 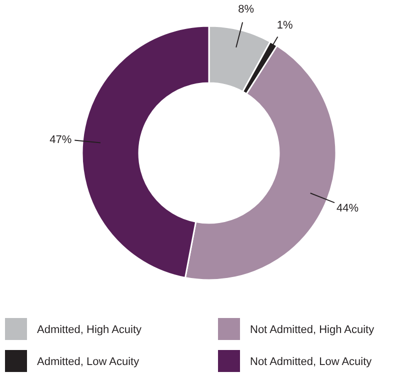 What do you see at coordinates (88, 362) in the screenshot?
I see `legend-label: Admitted, Low Acuity` at bounding box center [88, 362].